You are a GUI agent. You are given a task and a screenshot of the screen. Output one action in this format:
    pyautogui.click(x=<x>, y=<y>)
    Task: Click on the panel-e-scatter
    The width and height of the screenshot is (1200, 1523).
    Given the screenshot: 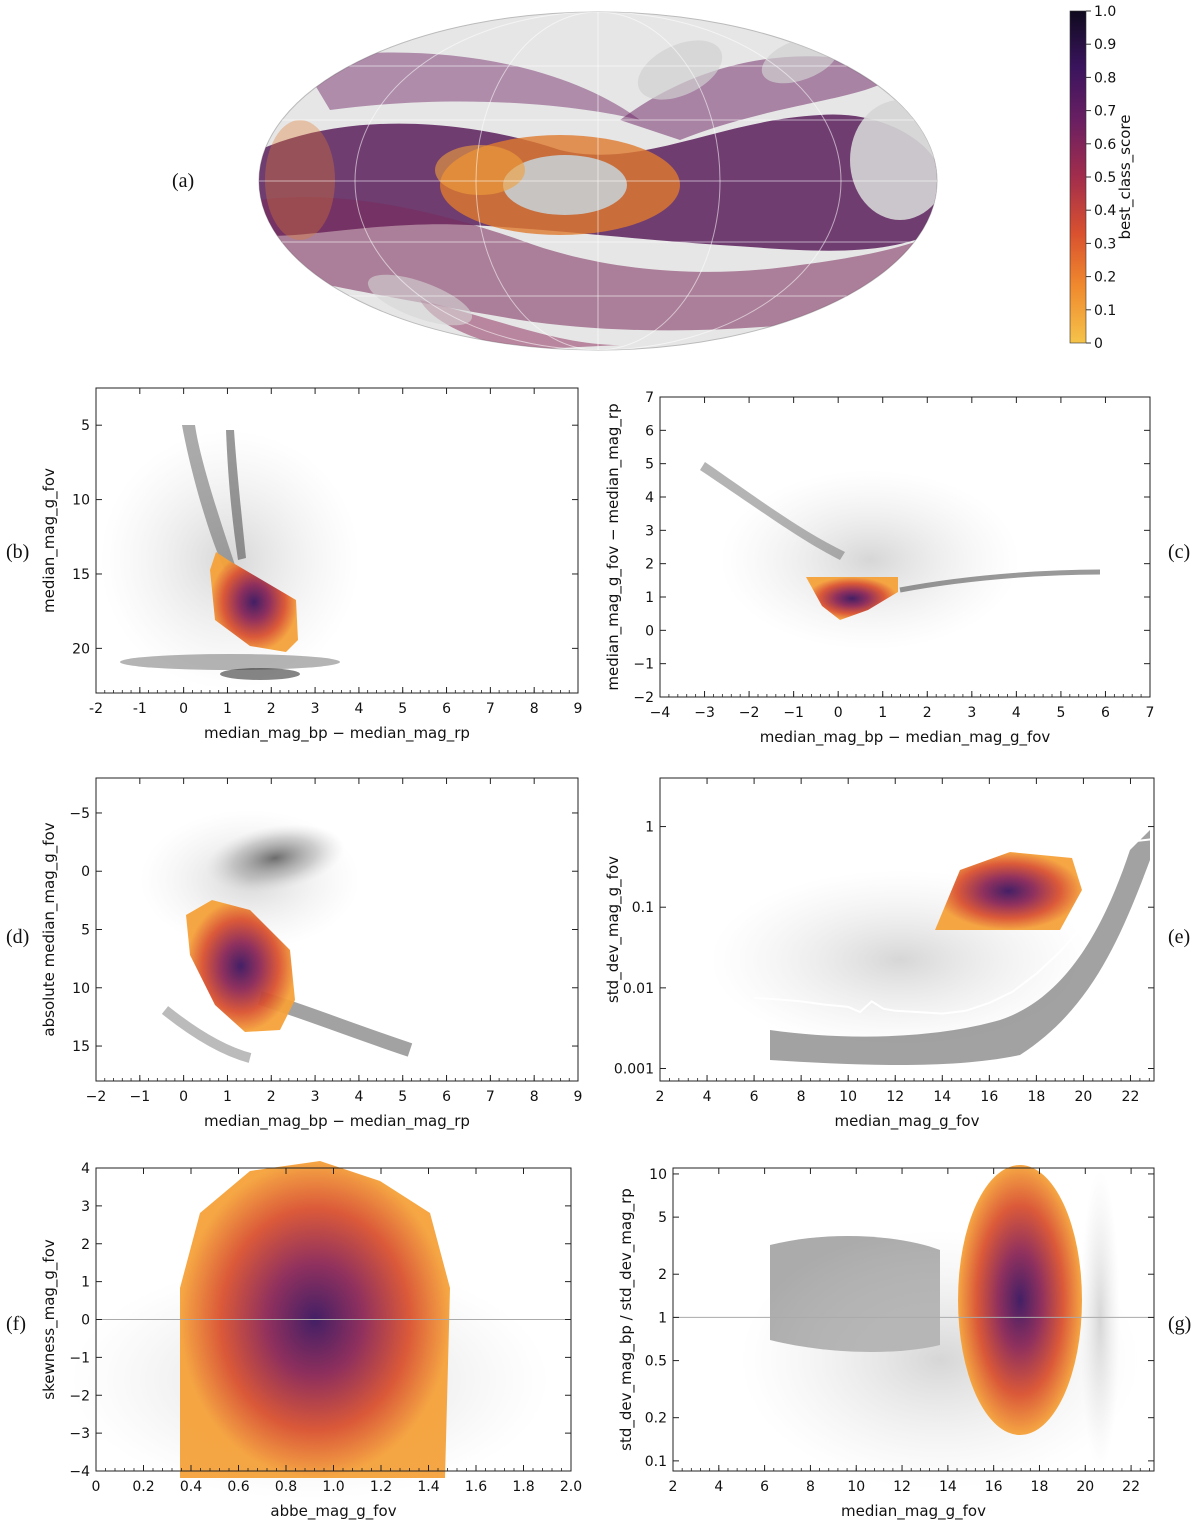 What is the action you would take?
    pyautogui.click(x=932, y=947)
    